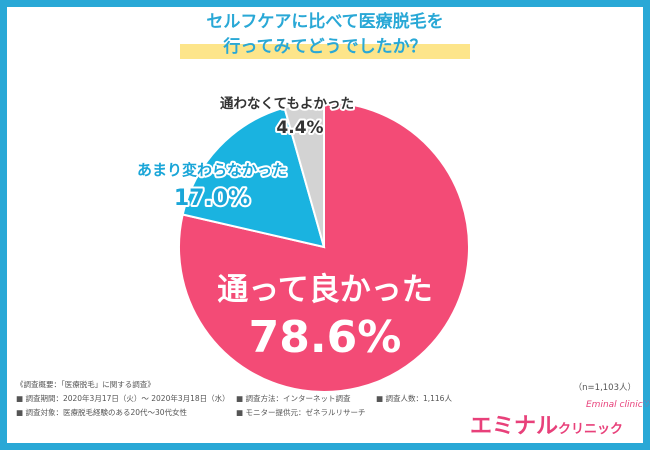  Describe the element at coordinates (212, 198) in the screenshot. I see `slice-value-amari: 17.0%` at that location.